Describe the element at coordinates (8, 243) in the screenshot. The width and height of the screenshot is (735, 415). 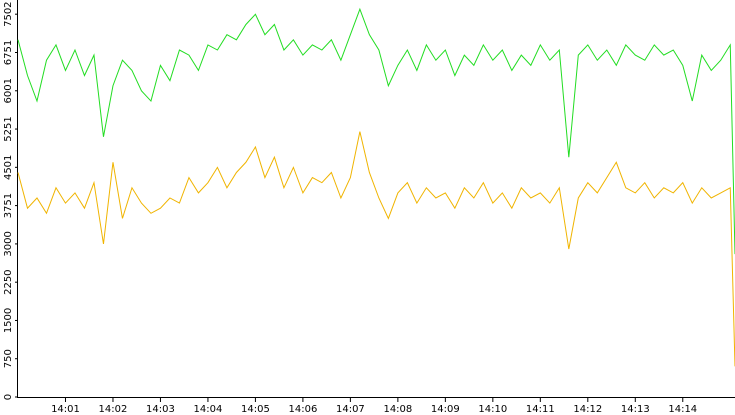
I see `y-tick-label: 3000` at that location.